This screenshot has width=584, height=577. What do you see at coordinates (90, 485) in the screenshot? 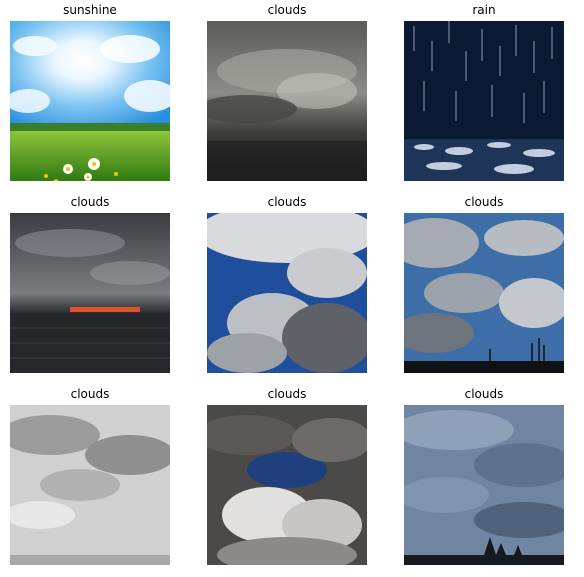
I see `overcast-light-image` at bounding box center [90, 485].